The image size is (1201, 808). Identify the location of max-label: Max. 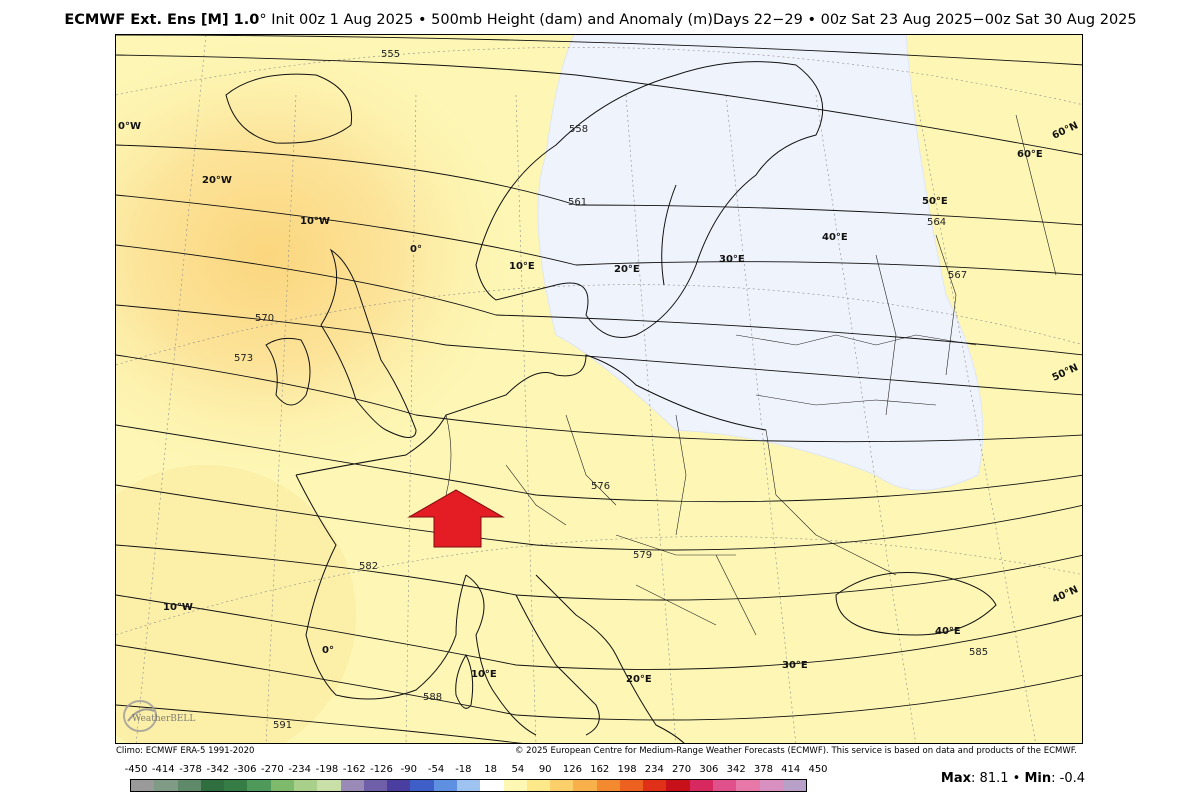
(956, 778).